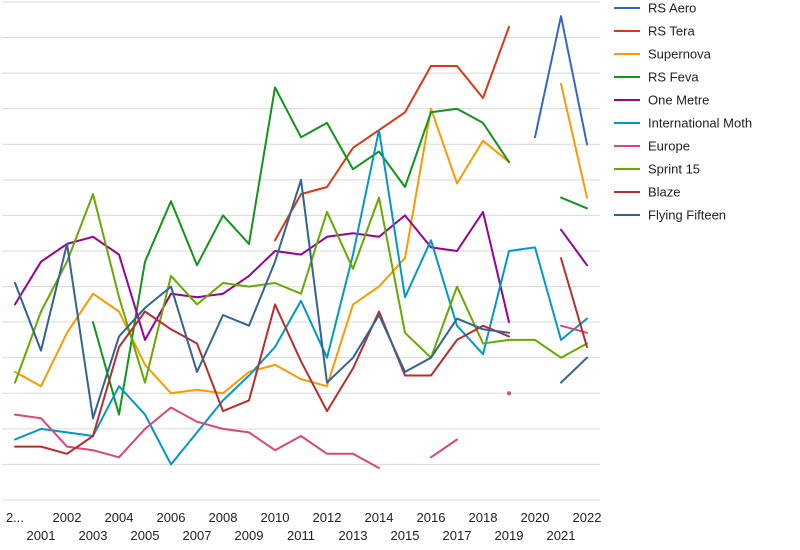 The width and height of the screenshot is (800, 550). I want to click on data-point-europe, so click(509, 393).